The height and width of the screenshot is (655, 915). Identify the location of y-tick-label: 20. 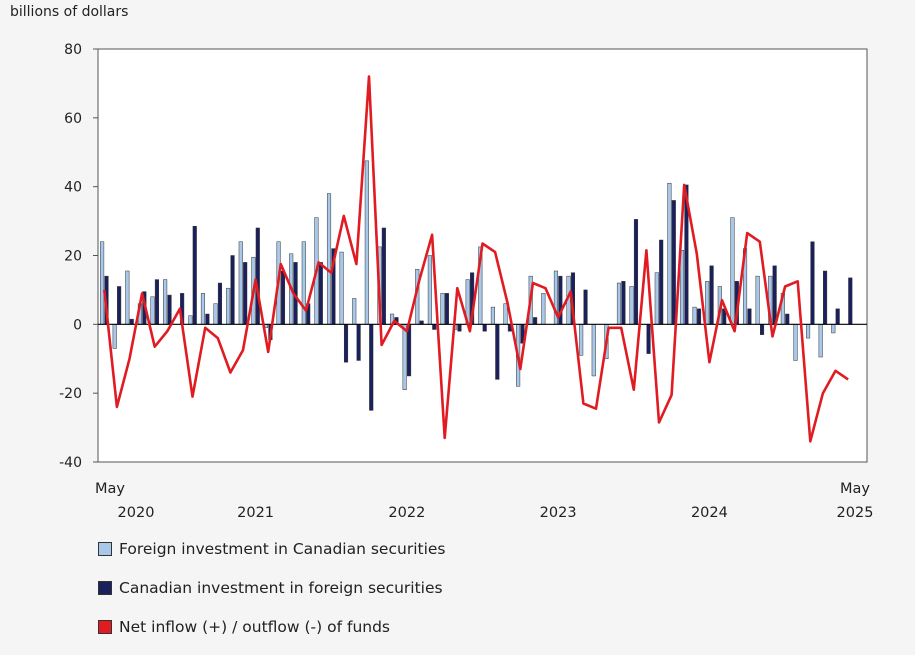
(73, 257).